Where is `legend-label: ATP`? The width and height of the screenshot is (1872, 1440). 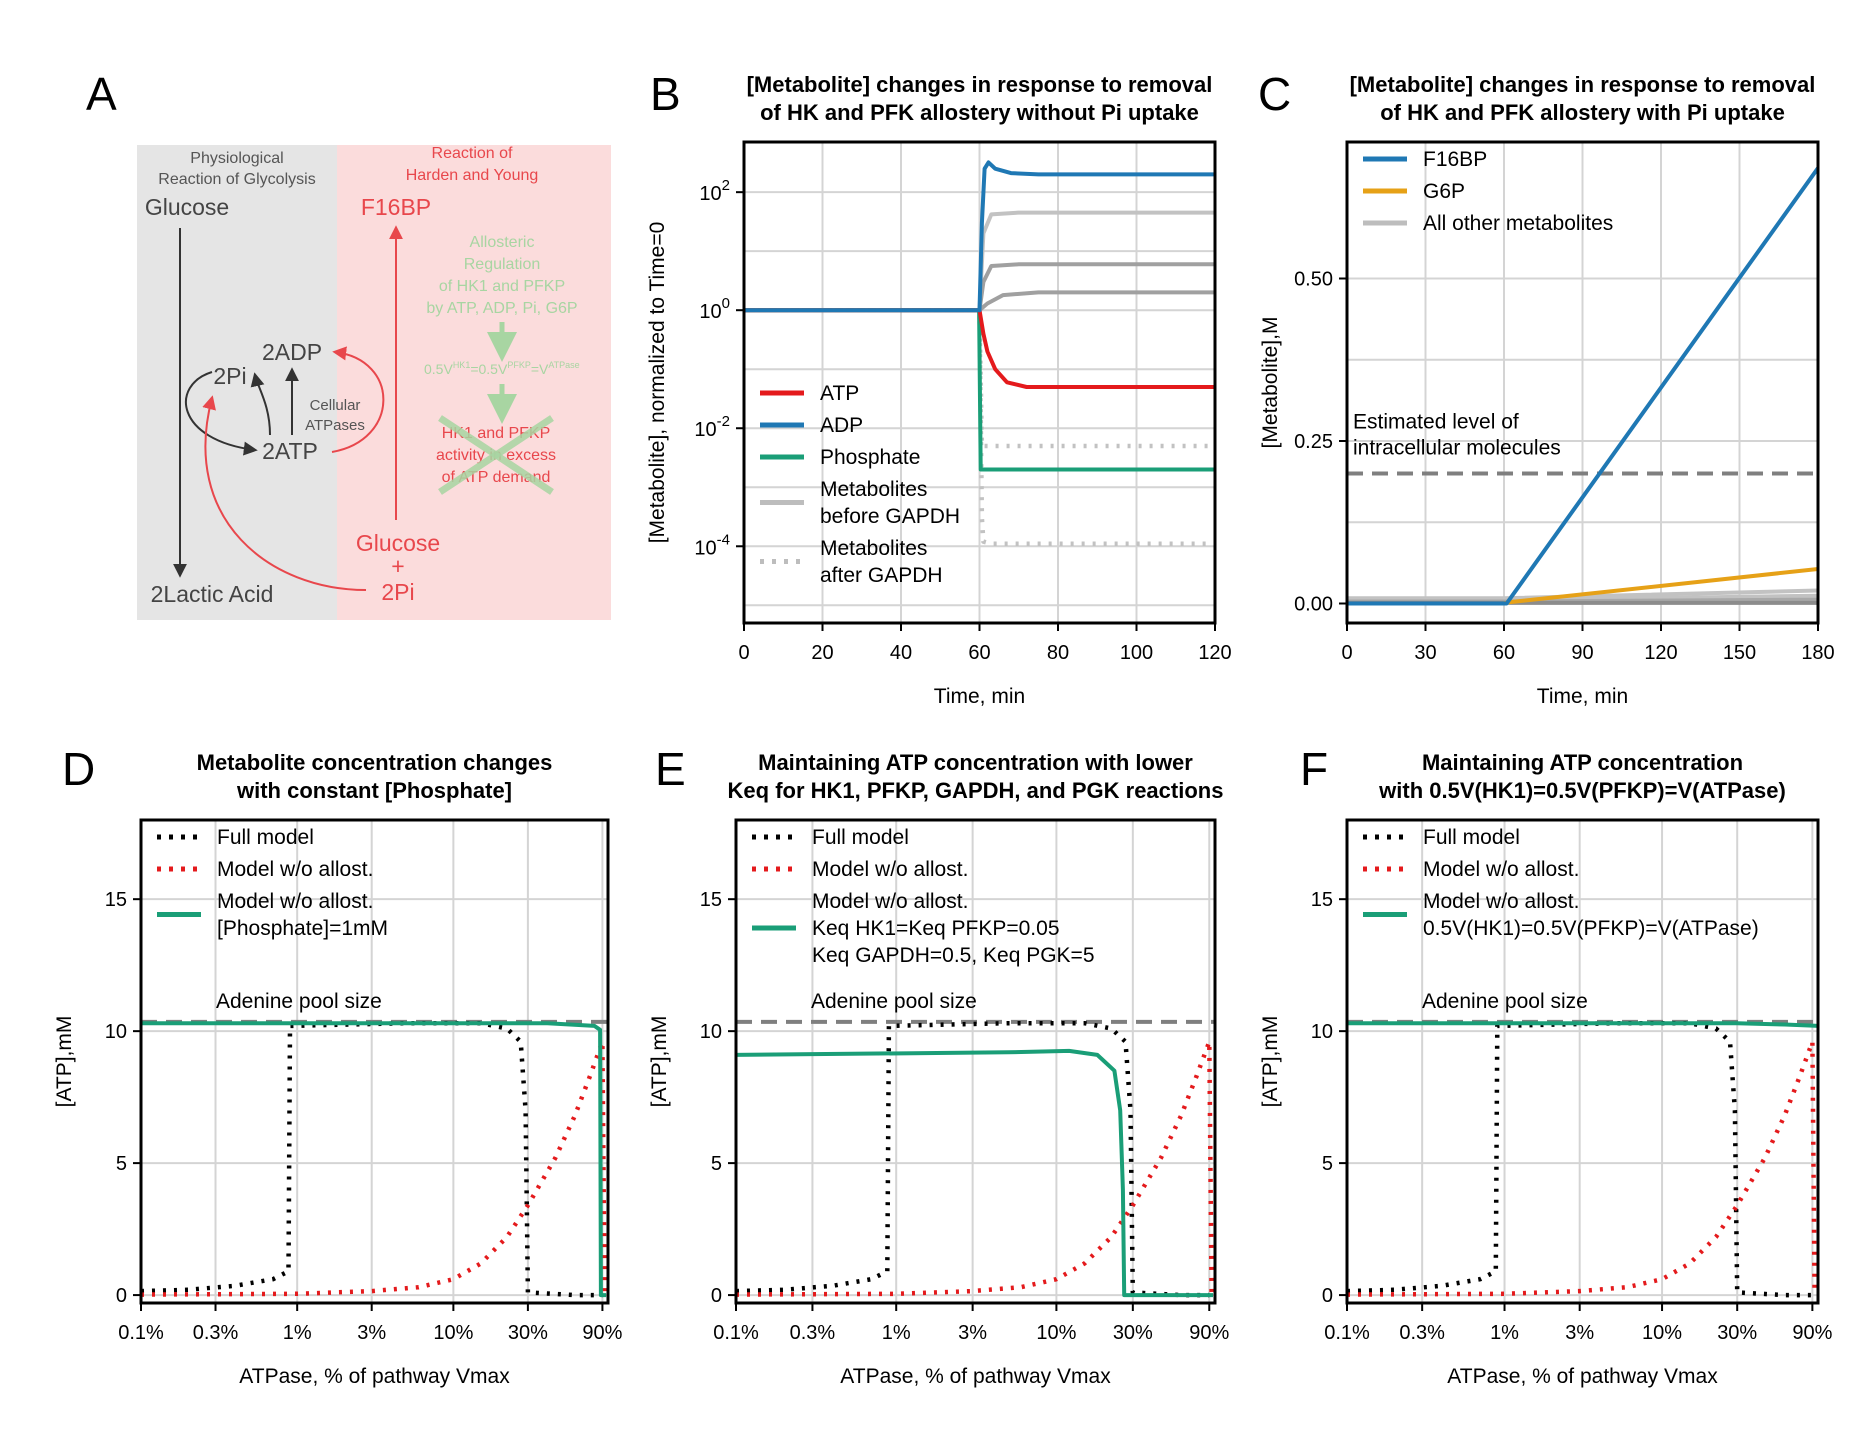 legend-label: ATP is located at coordinates (839, 393).